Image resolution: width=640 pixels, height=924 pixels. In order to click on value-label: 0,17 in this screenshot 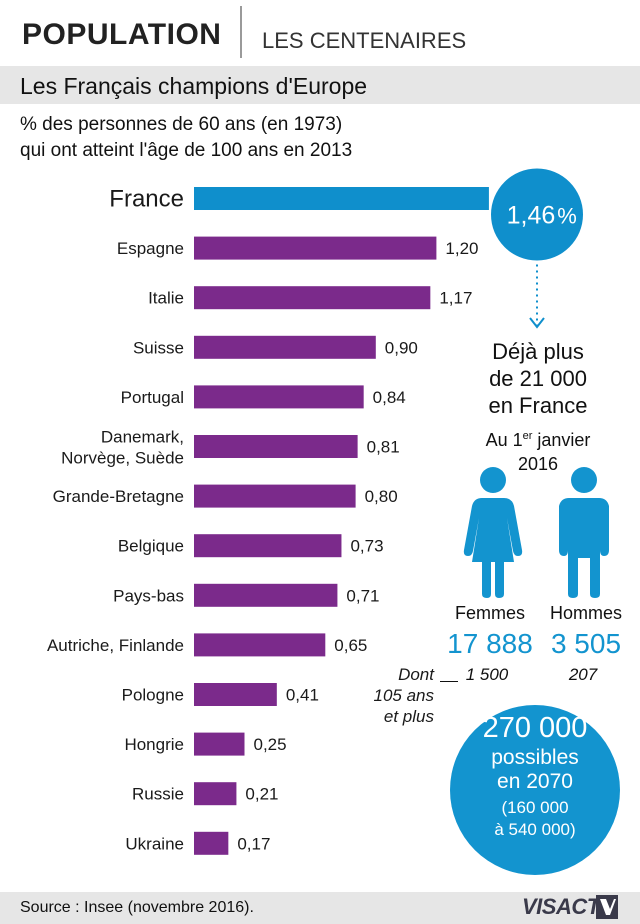, I will do `click(253, 843)`.